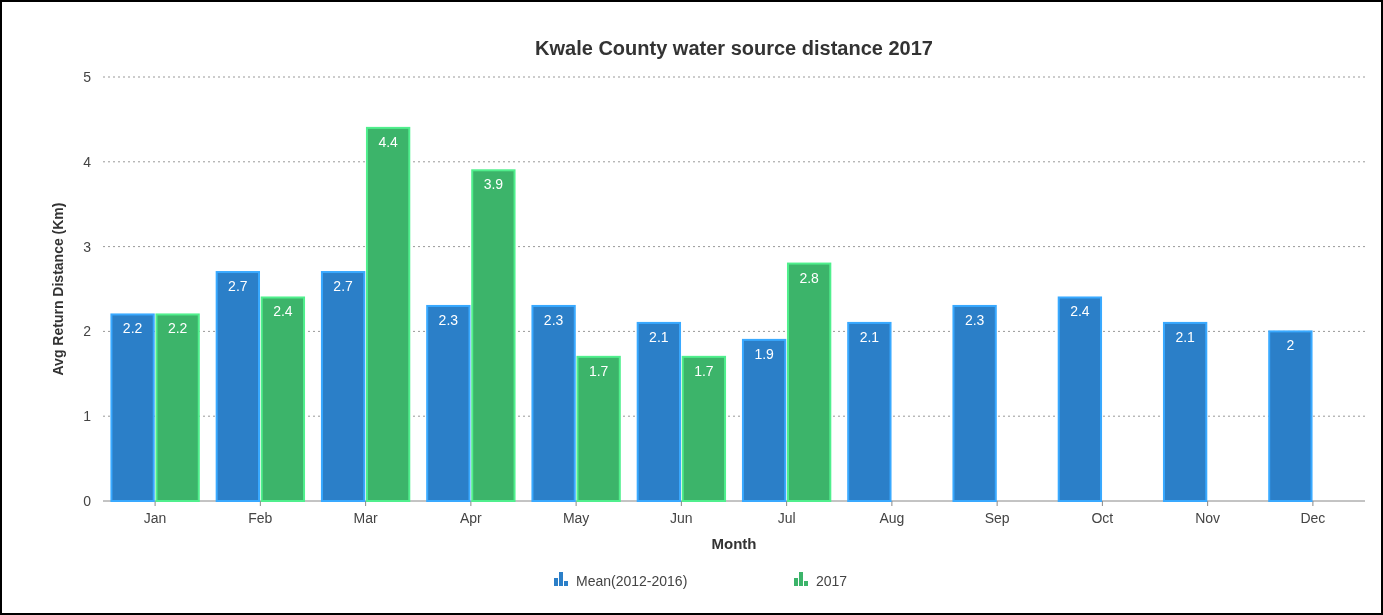  What do you see at coordinates (681, 518) in the screenshot?
I see `x-tick-label: Jun` at bounding box center [681, 518].